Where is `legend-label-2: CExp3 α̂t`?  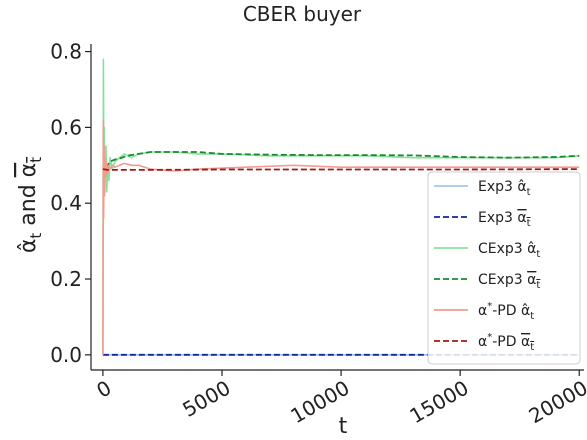
legend-label-2: CExp3 α̂t is located at coordinates (509, 250).